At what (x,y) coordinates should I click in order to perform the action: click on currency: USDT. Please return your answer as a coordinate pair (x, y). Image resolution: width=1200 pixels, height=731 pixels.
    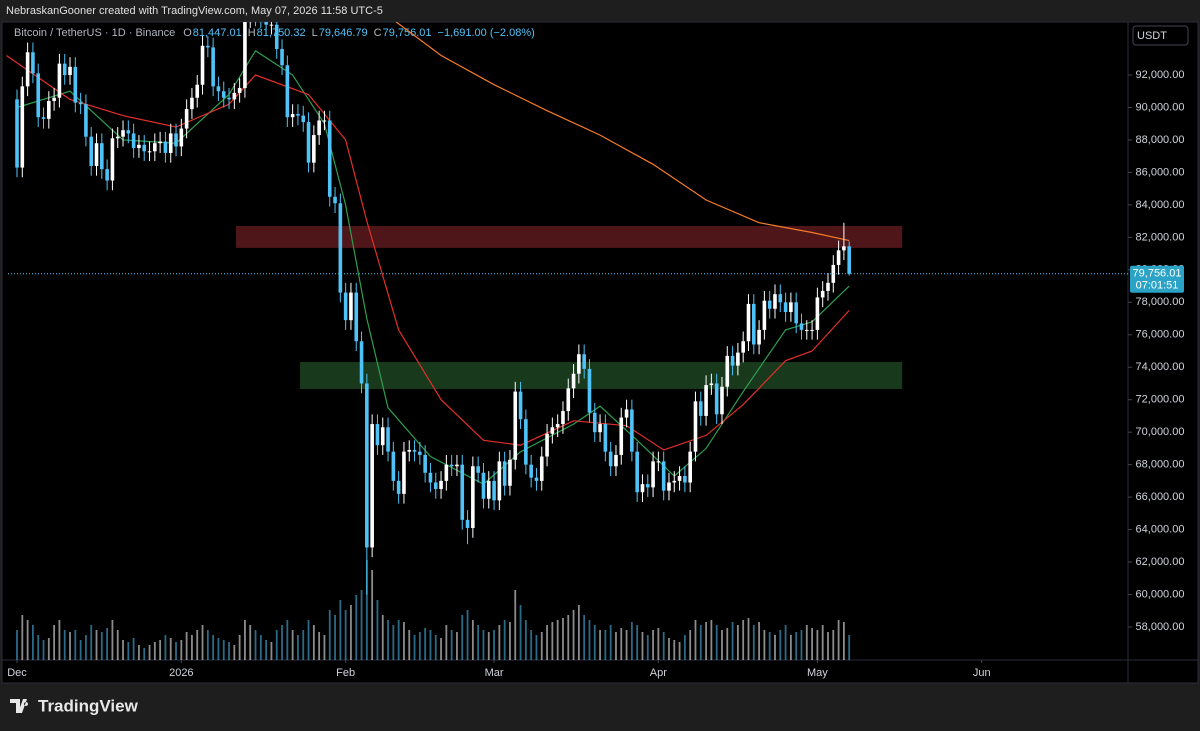
    Looking at the image, I should click on (1152, 36).